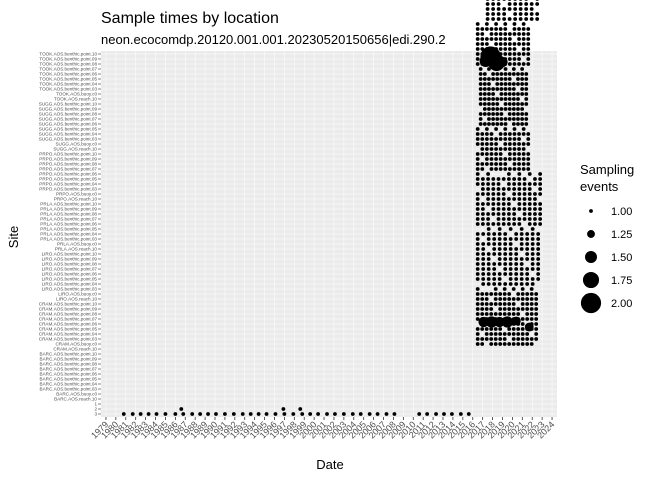 This screenshot has width=672, height=485. I want to click on y-tick-label: SUGG.AOS.benthic.point.08, so click(68, 114).